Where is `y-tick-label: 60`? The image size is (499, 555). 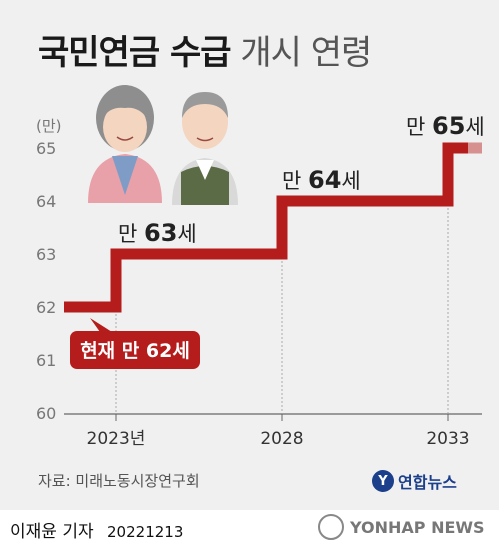 y-tick-label: 60 is located at coordinates (46, 413).